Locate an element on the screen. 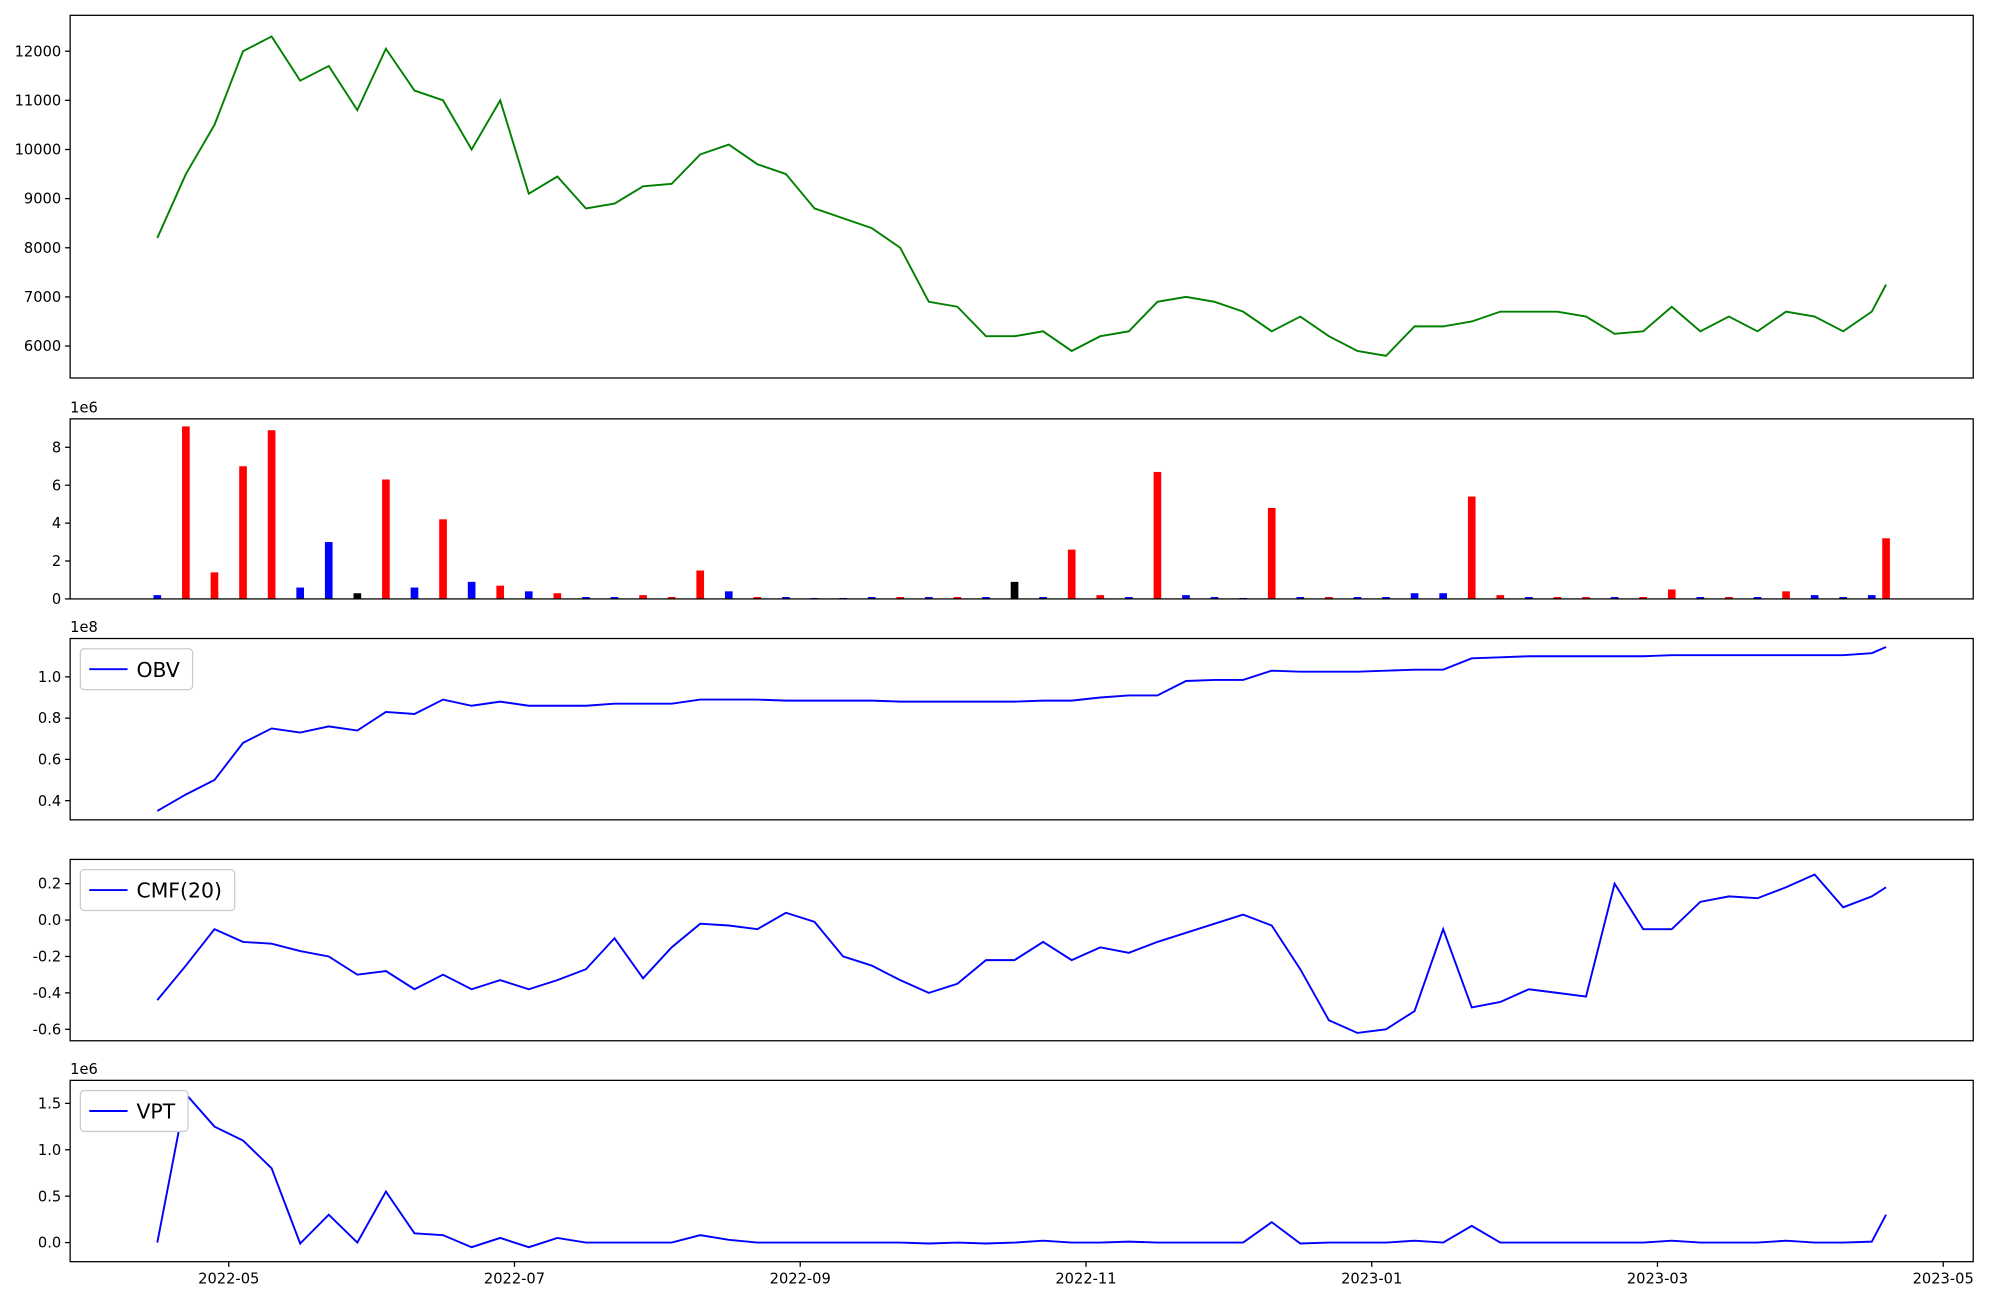 The height and width of the screenshot is (1300, 2000). y-tick-label: 2 is located at coordinates (56, 561).